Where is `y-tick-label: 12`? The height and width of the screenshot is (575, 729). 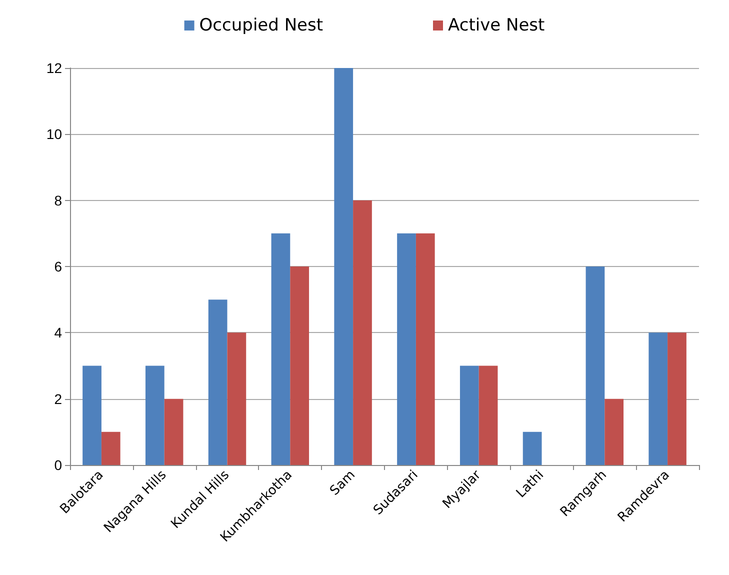
y-tick-label: 12 is located at coordinates (54, 68).